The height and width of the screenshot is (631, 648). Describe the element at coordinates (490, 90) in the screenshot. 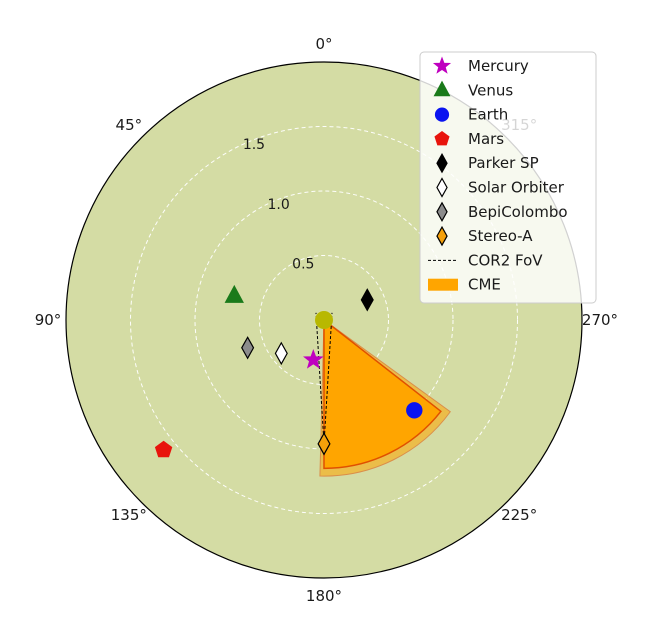

I see `legend-label: Venus` at that location.